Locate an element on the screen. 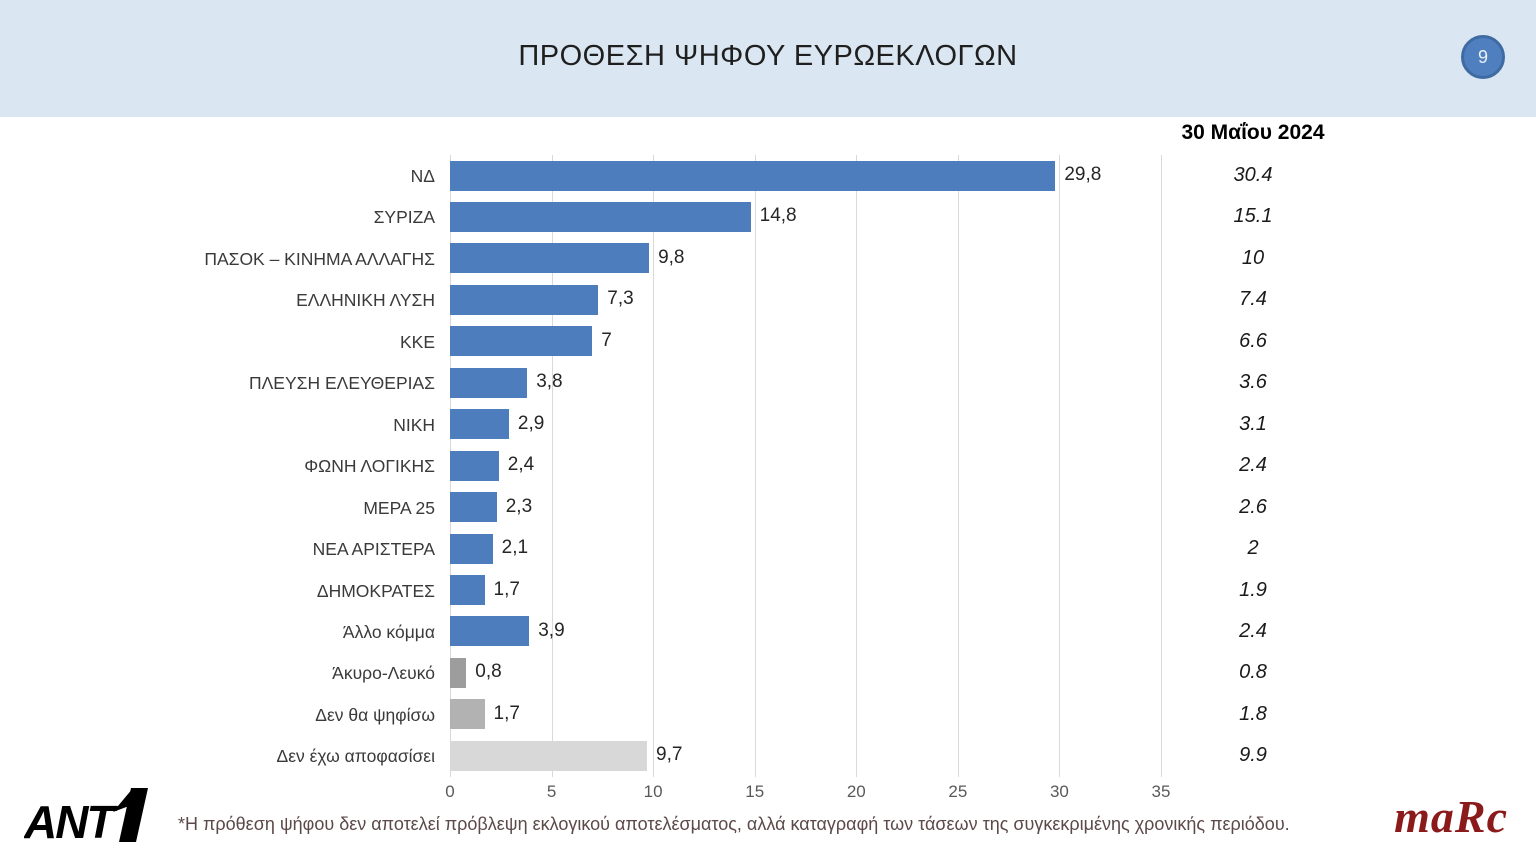  comparison-value: 1.9 is located at coordinates (1253, 589).